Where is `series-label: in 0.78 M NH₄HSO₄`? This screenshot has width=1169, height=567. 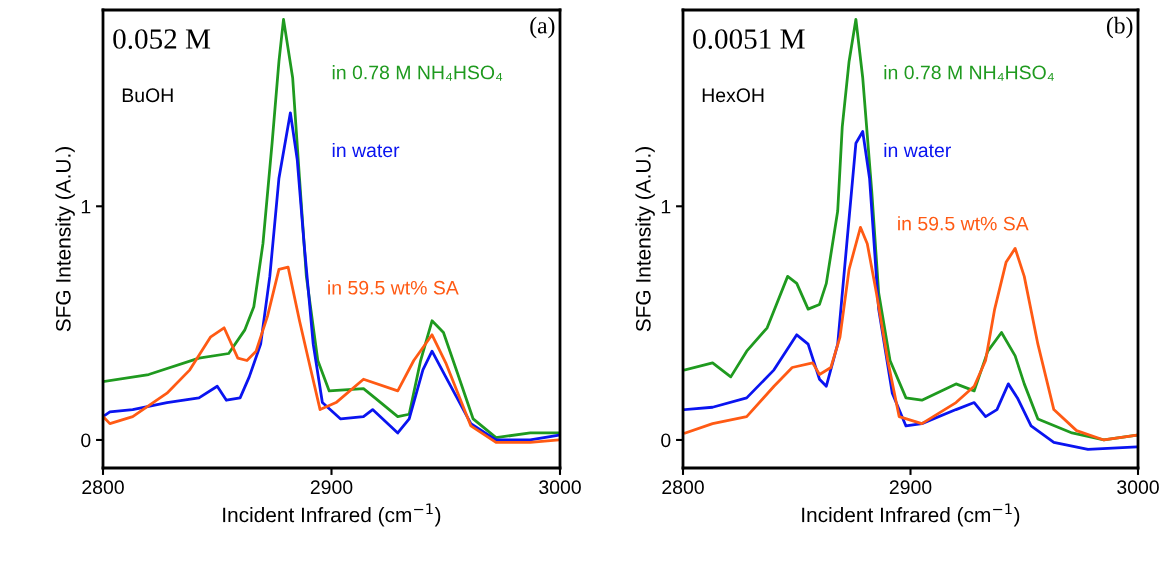
series-label: in 0.78 M NH₄HSO₄ is located at coordinates (969, 73).